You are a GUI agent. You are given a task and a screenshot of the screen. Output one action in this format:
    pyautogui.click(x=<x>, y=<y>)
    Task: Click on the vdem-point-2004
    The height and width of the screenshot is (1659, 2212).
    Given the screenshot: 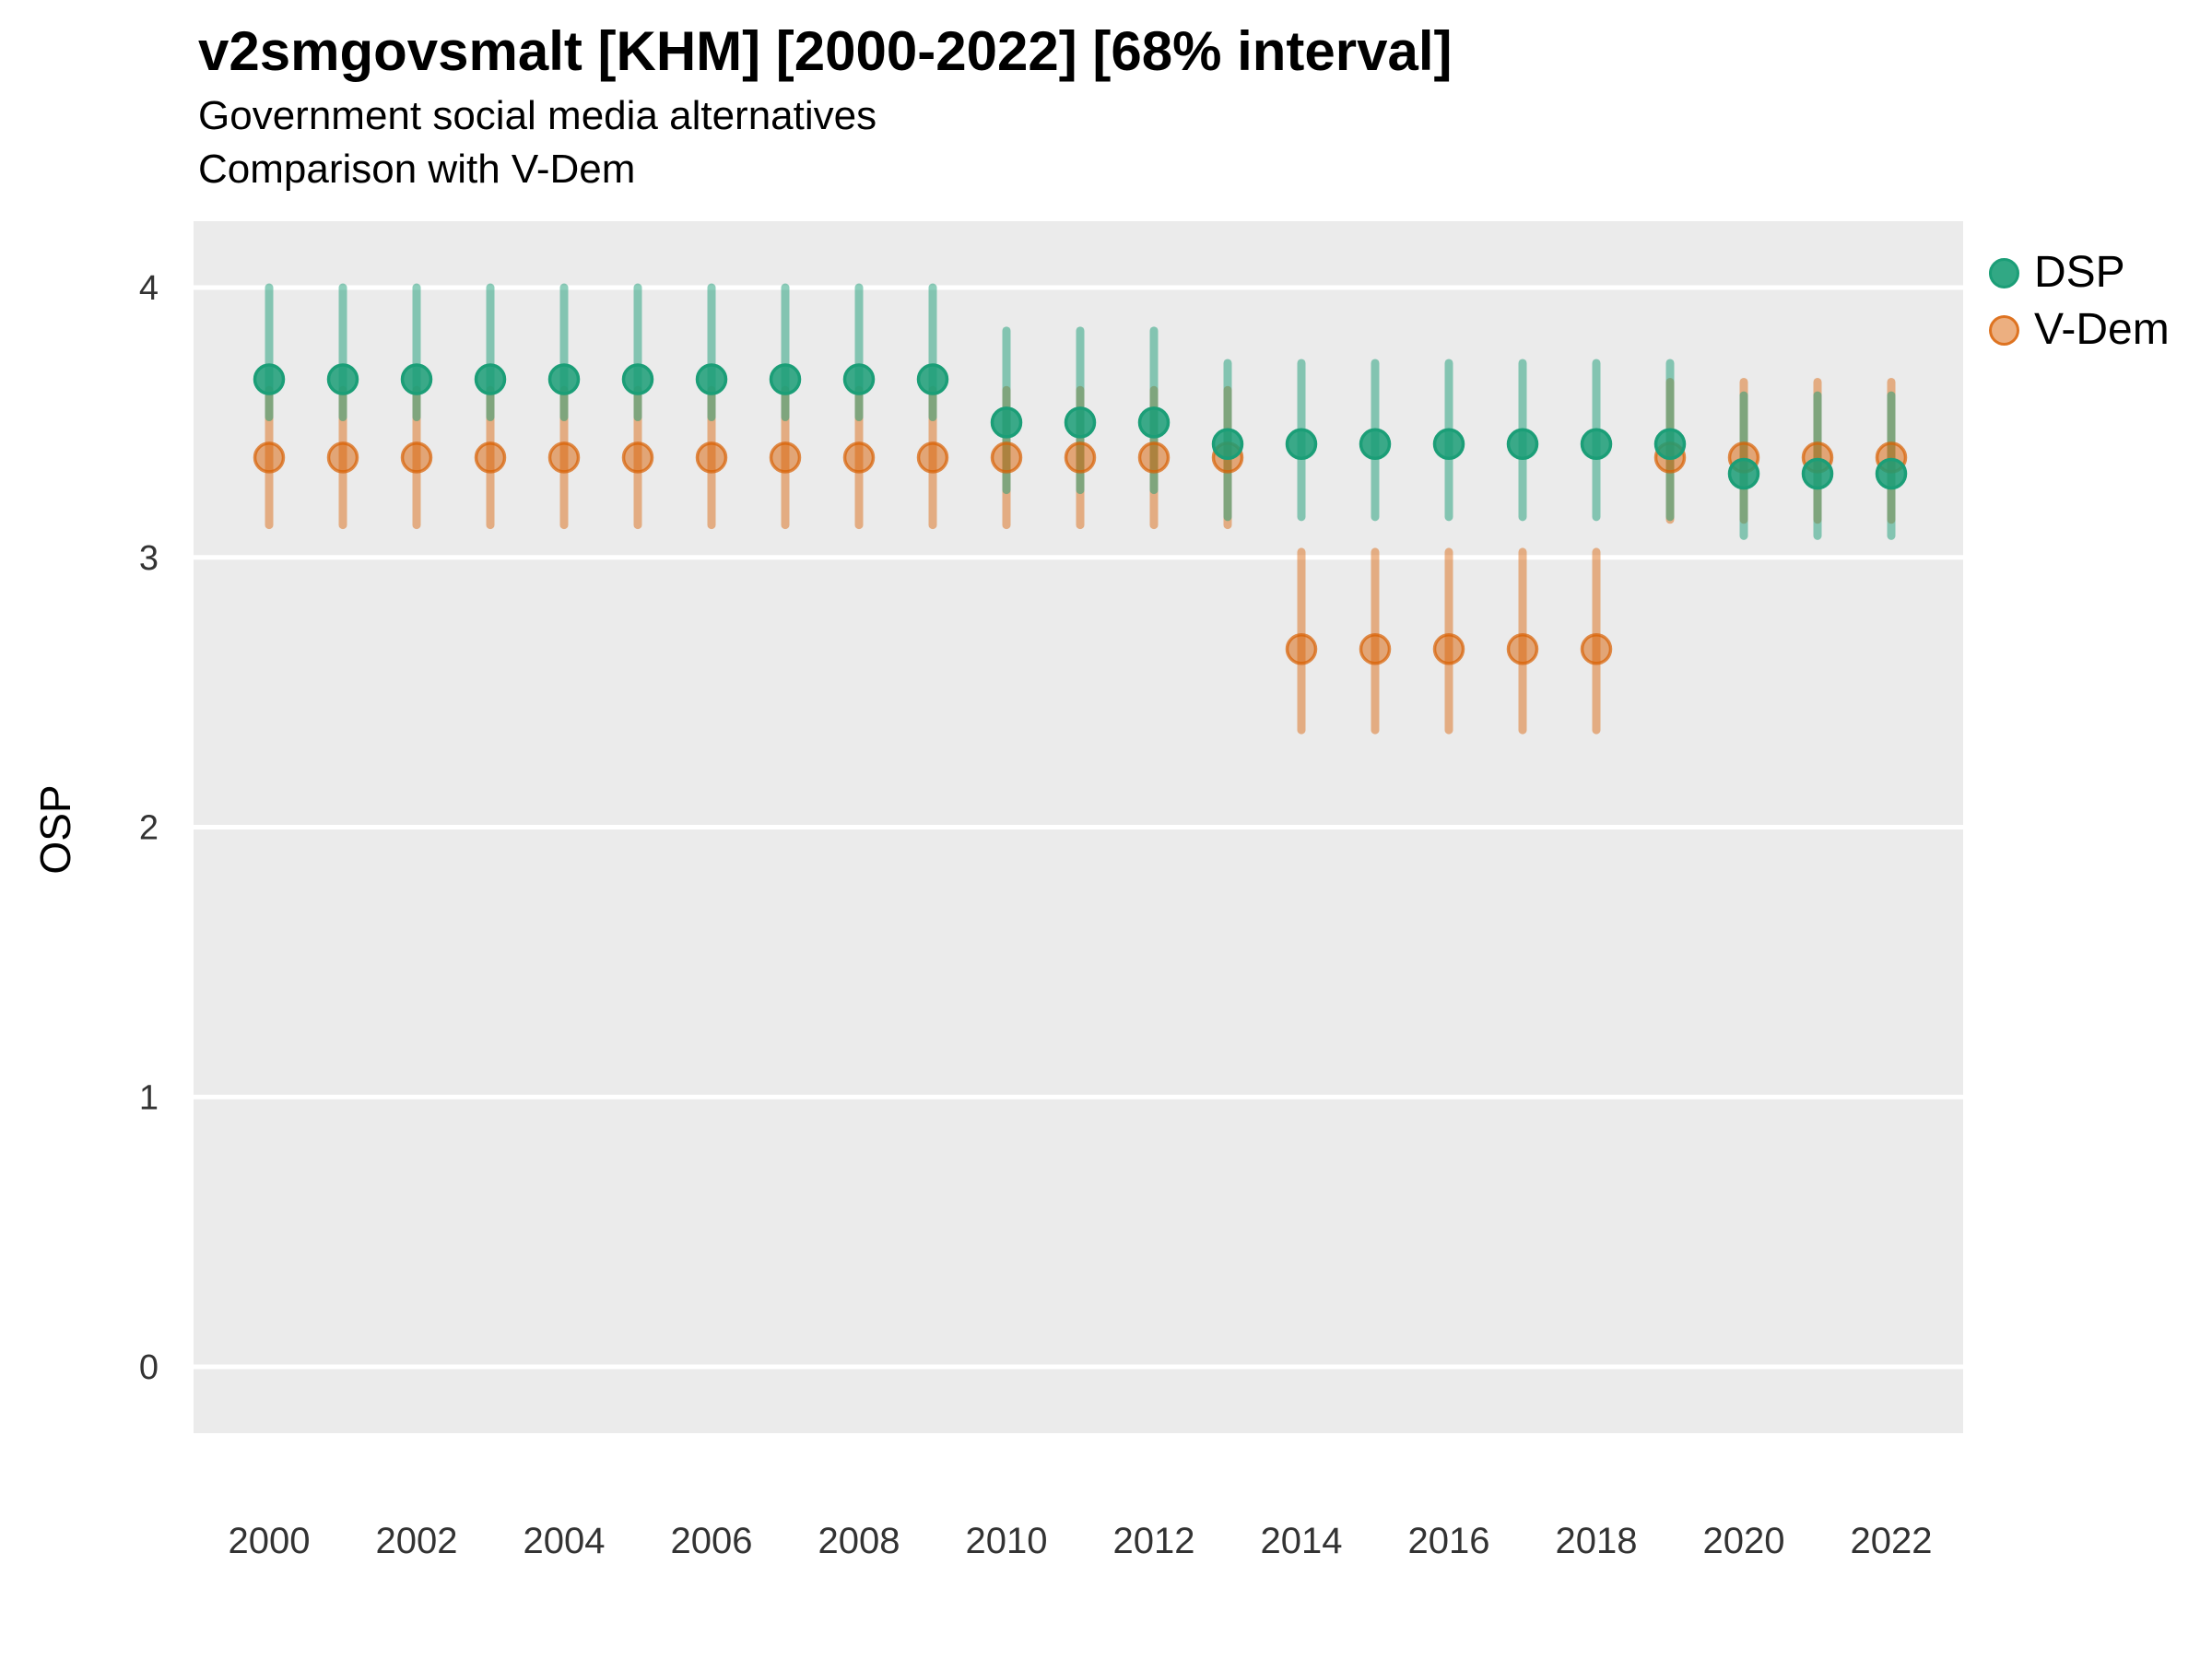 What is the action you would take?
    pyautogui.click(x=564, y=457)
    